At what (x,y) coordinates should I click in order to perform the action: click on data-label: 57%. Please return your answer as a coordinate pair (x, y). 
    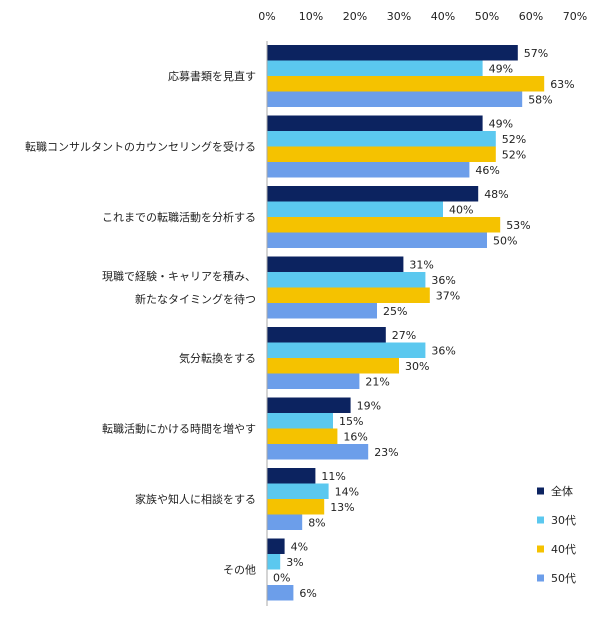
    Looking at the image, I should click on (536, 53).